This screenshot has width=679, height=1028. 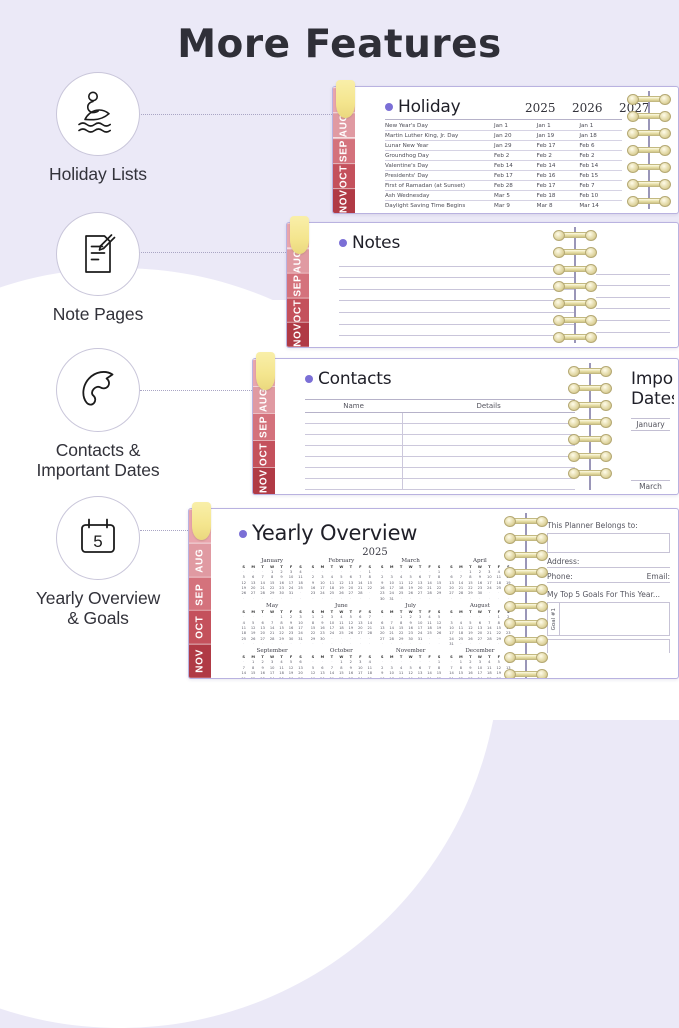 What do you see at coordinates (608, 577) in the screenshot?
I see `phone-email-field: Phone: Email:` at bounding box center [608, 577].